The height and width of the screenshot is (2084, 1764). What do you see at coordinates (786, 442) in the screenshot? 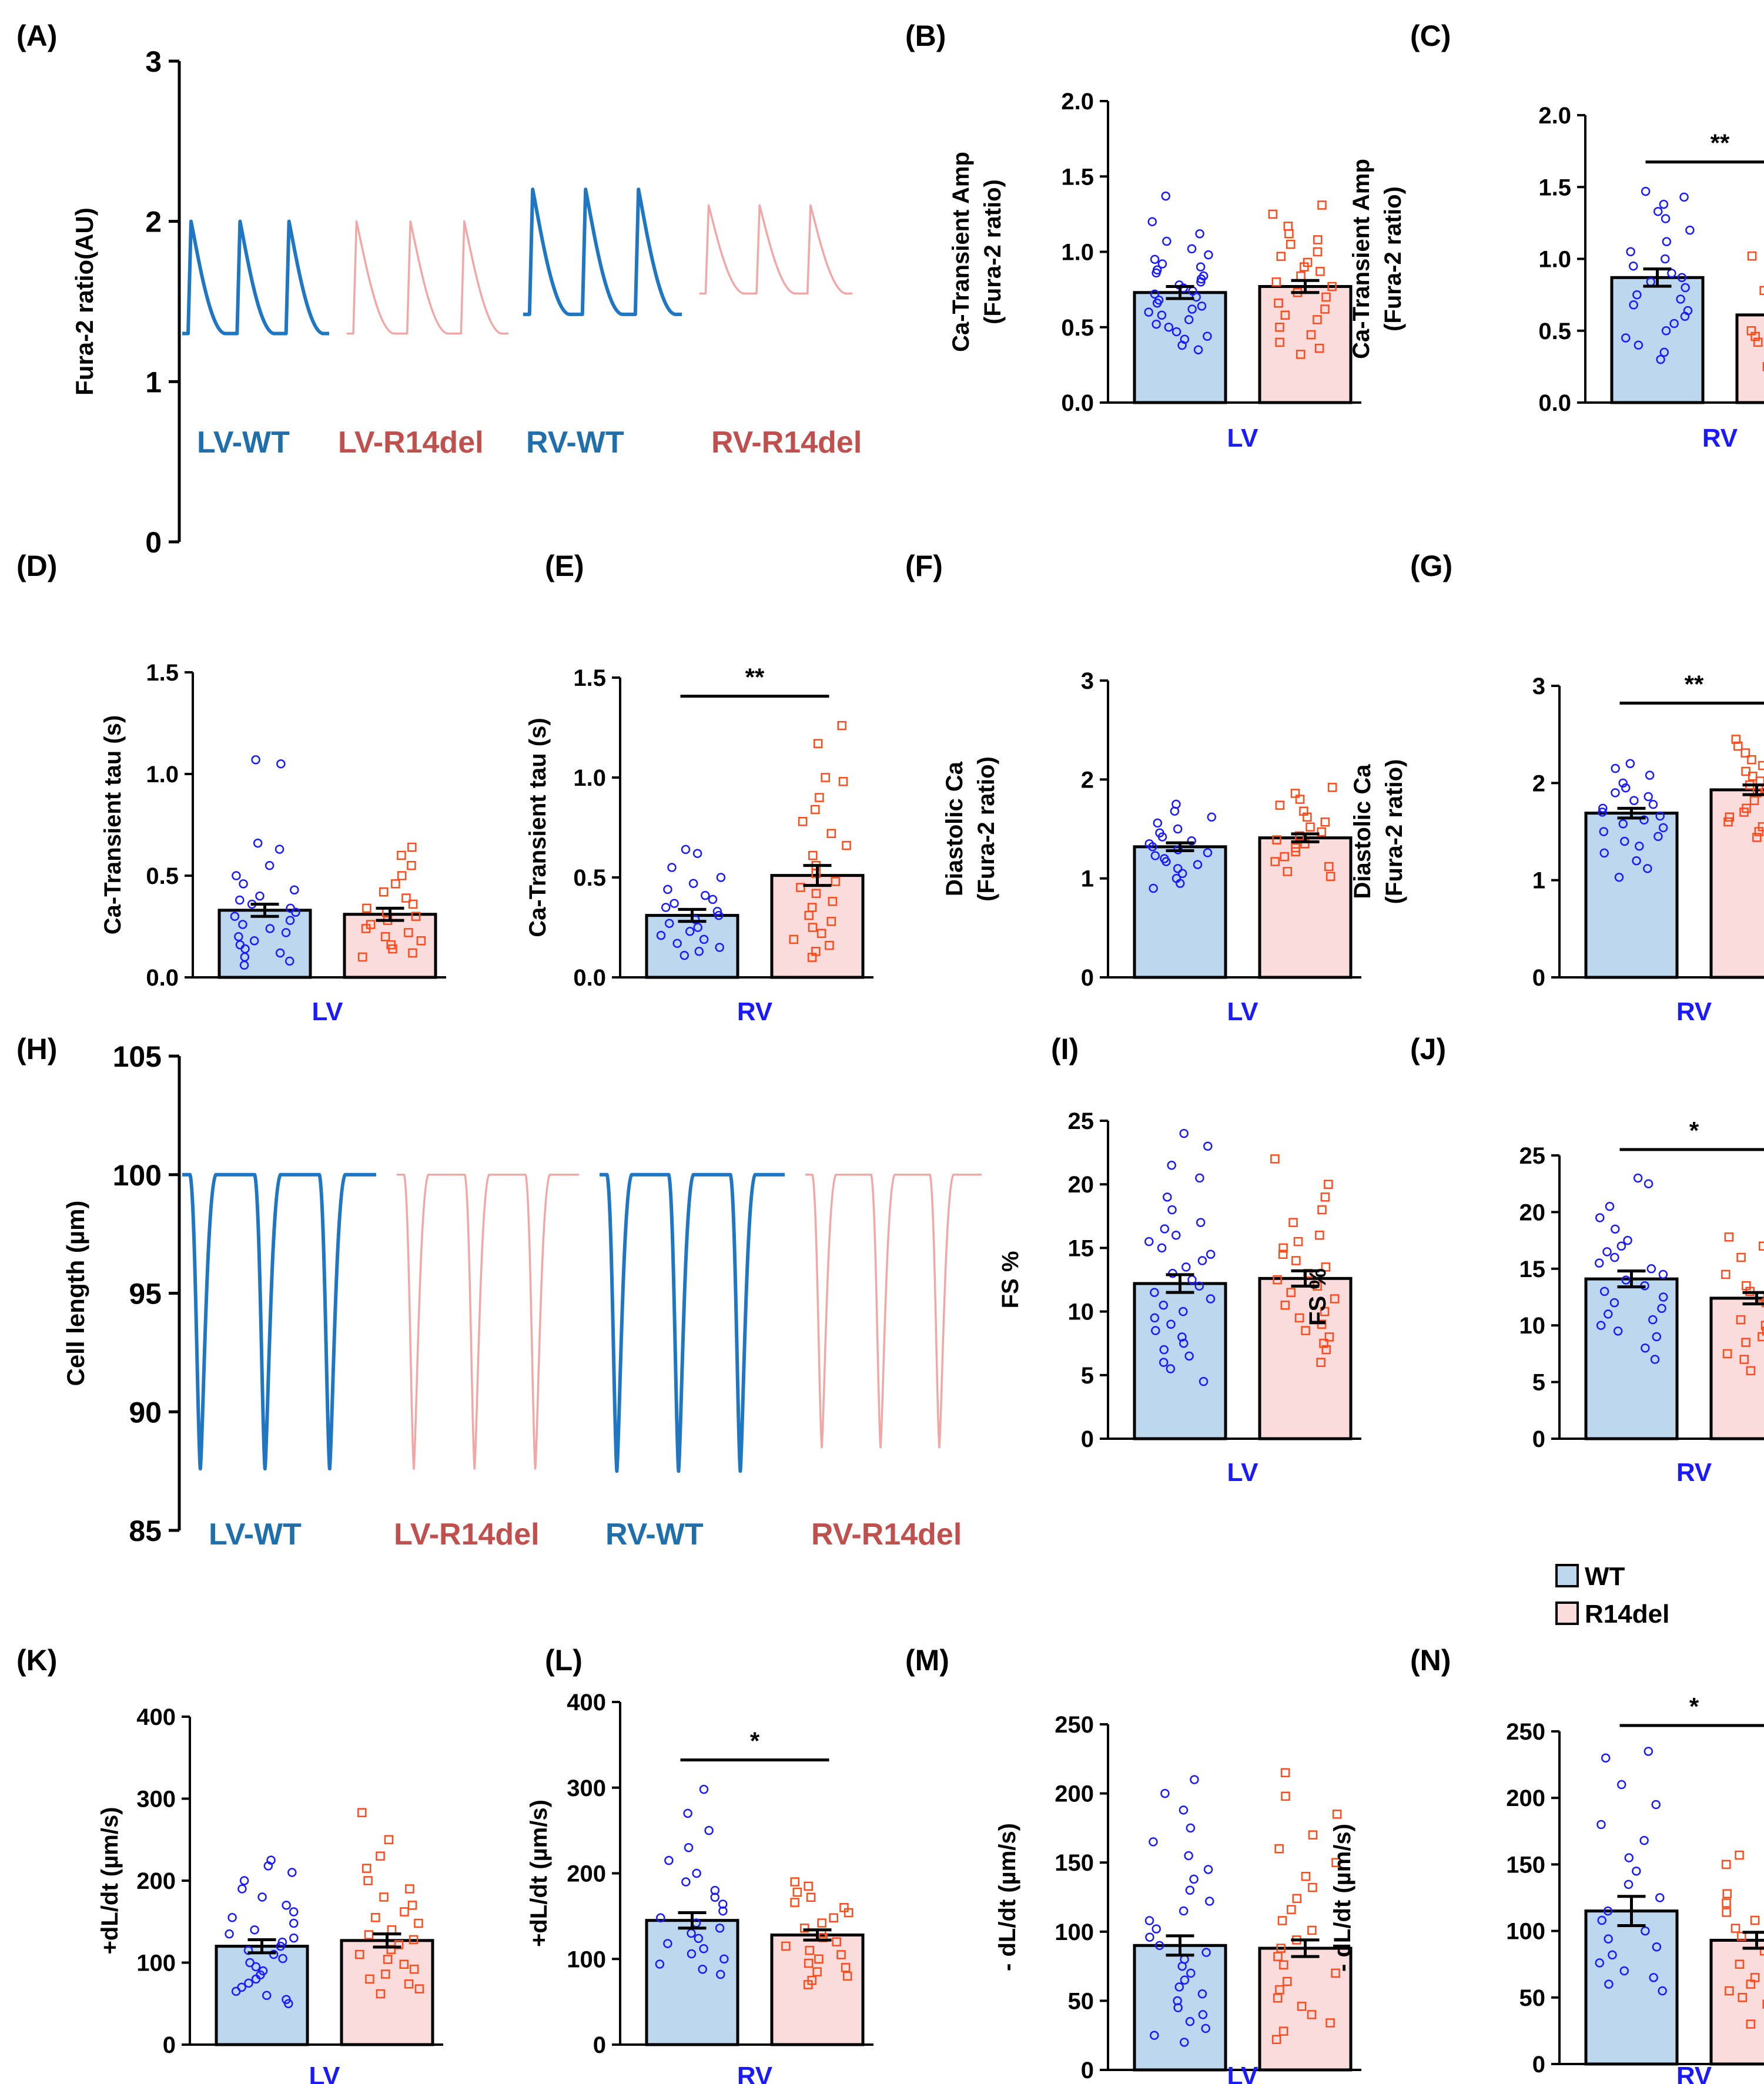
I see `trace-label: RV-R14del` at bounding box center [786, 442].